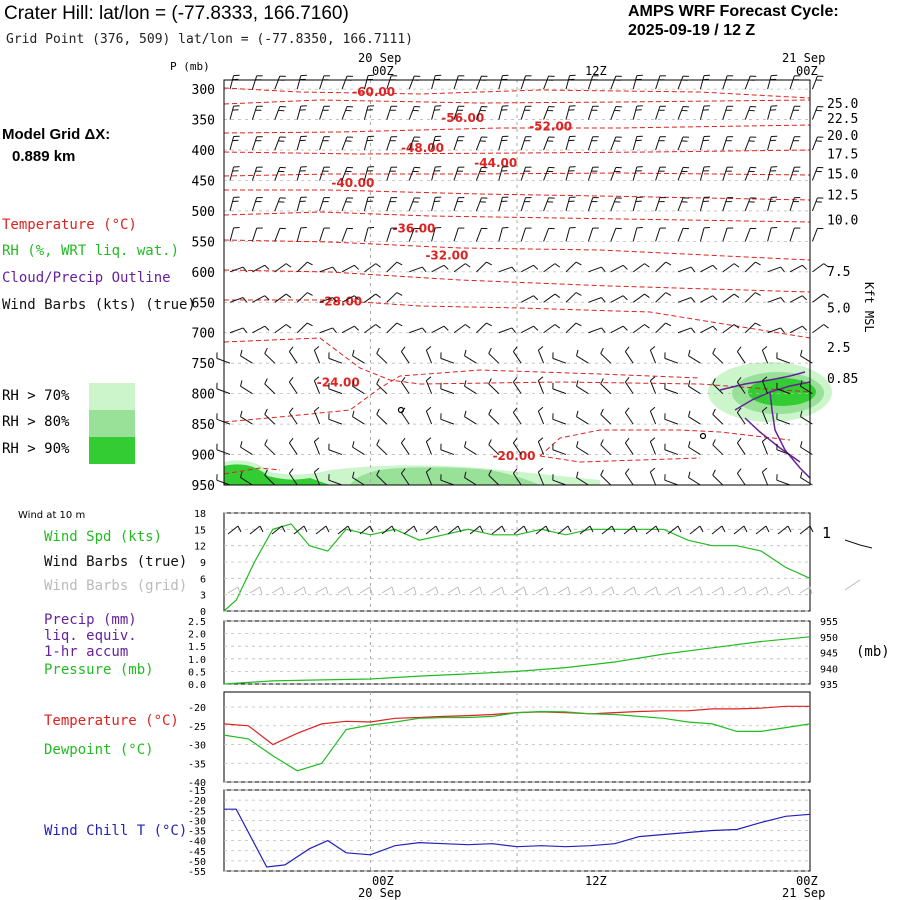  I want to click on top-hour-label-1: 00Z, so click(383, 71).